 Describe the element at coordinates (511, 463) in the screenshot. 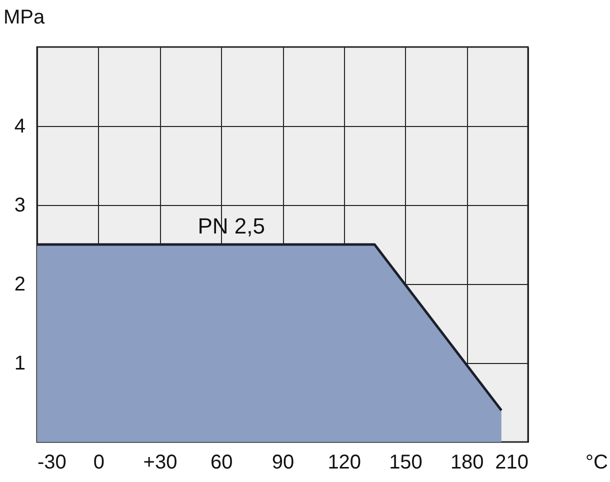

I see `x-tick-label: 210` at that location.